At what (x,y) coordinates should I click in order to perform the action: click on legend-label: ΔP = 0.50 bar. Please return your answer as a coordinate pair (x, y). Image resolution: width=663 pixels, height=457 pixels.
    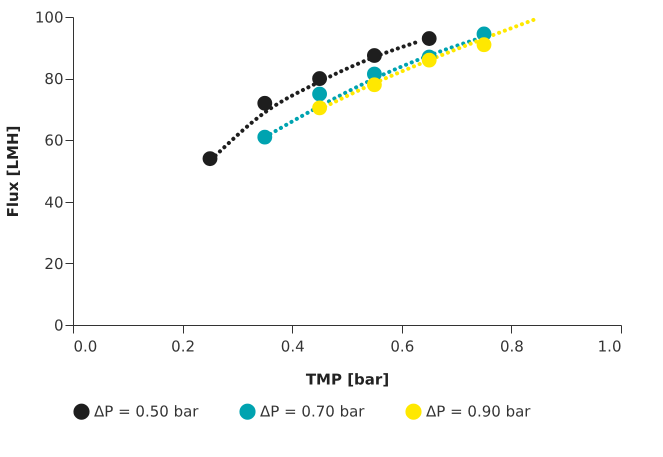
    Looking at the image, I should click on (147, 411).